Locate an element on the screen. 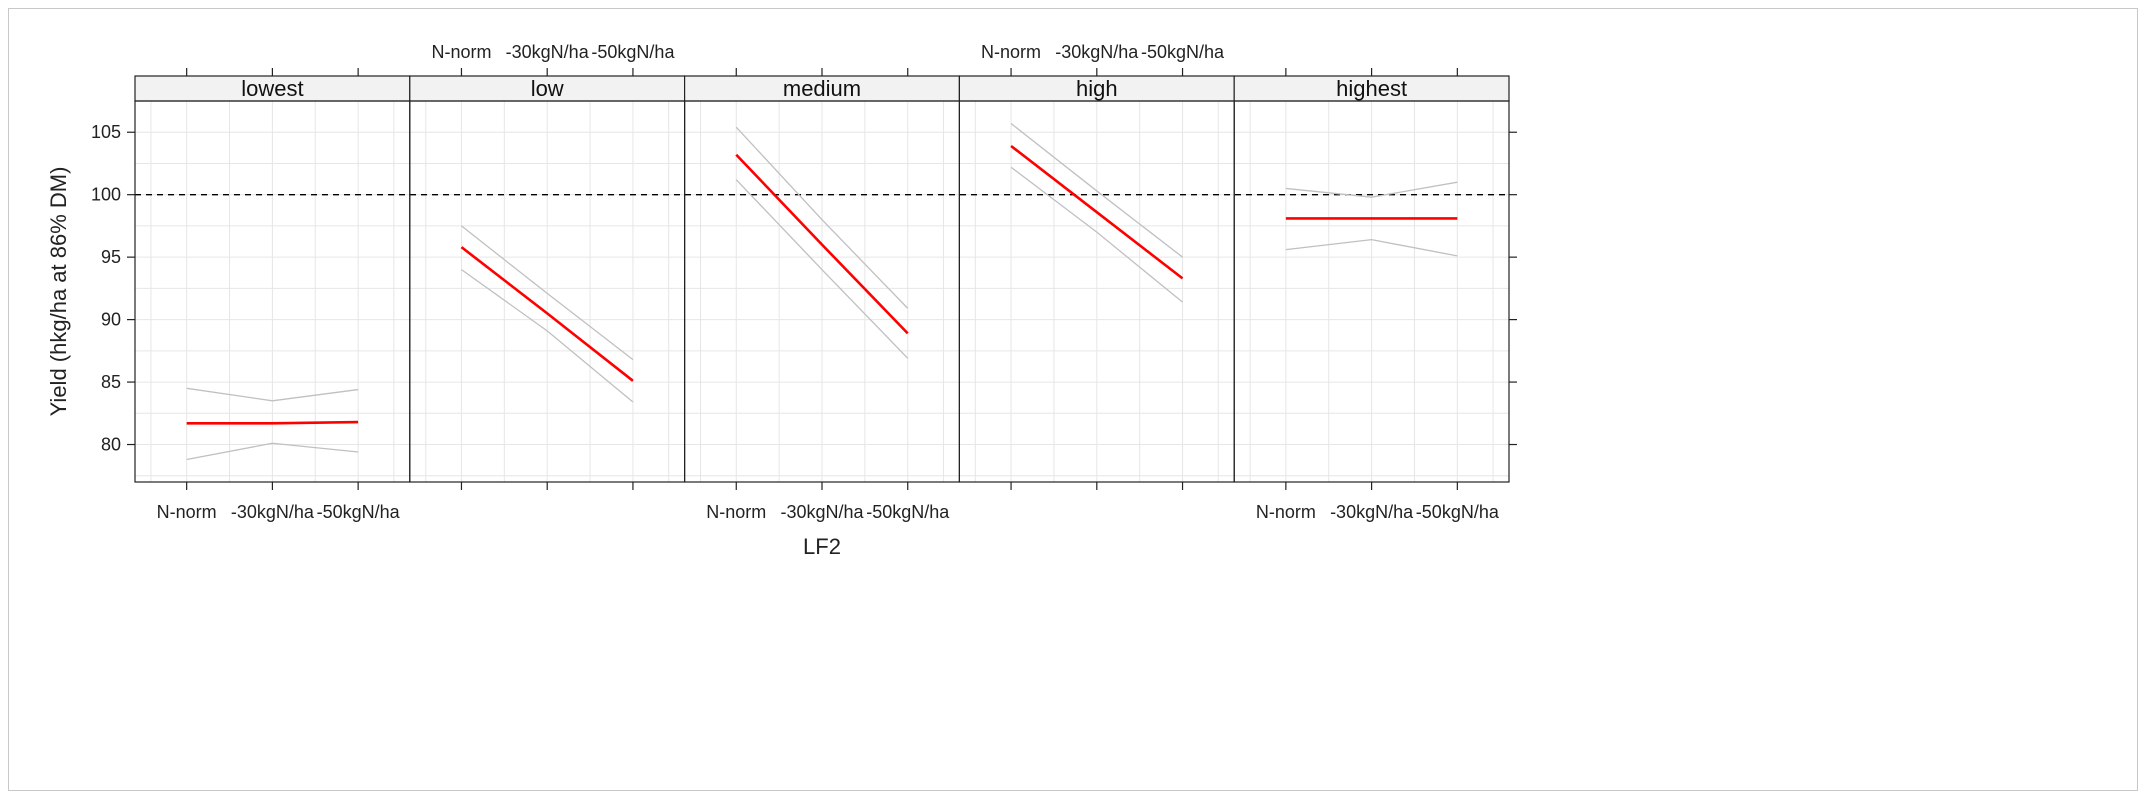  strip-label: highest is located at coordinates (1371, 88).